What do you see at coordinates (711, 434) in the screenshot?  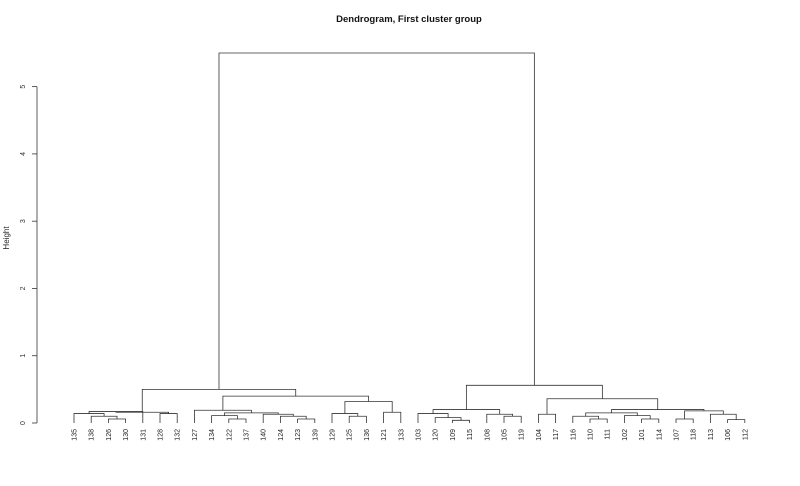 I see `leaf-label: 113` at bounding box center [711, 434].